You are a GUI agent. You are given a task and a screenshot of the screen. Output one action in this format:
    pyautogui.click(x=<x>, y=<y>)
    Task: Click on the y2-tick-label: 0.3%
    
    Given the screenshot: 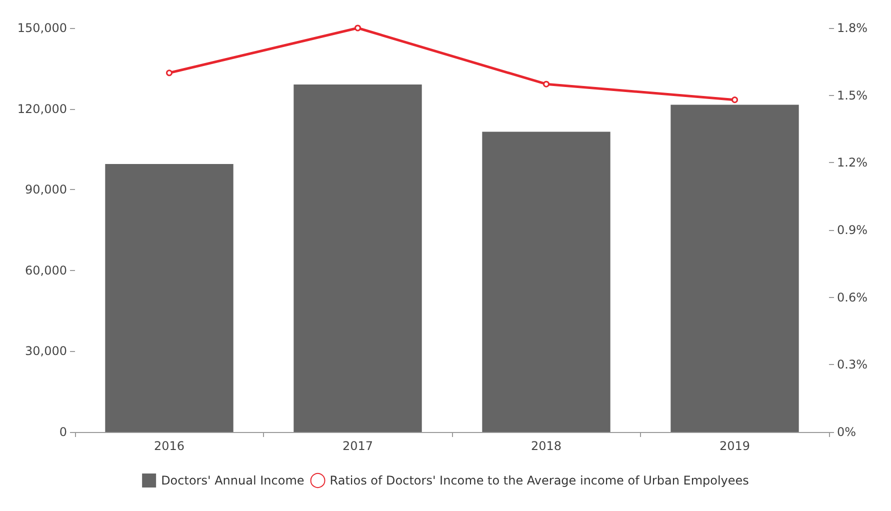 What is the action you would take?
    pyautogui.click(x=852, y=365)
    